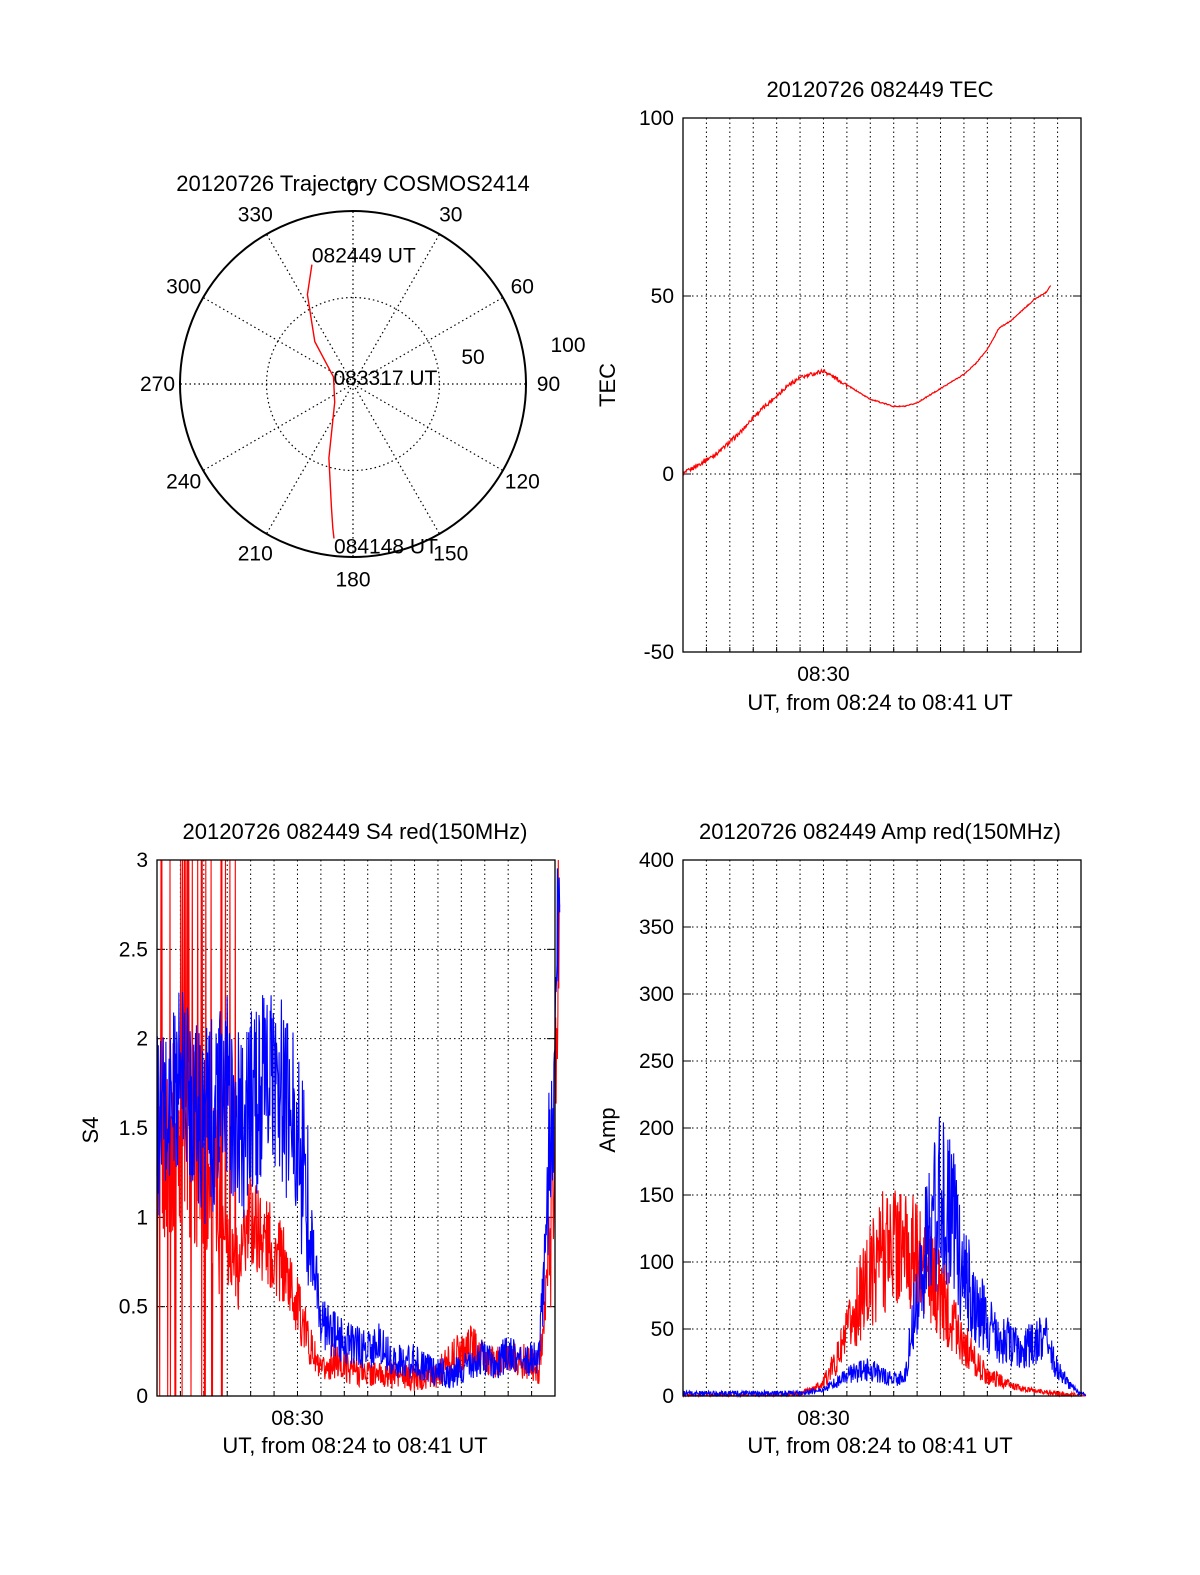 This screenshot has height=1575, width=1200. I want to click on s4-x-axis-label: UT, from 08:24 to 08:41 UT, so click(354, 1445).